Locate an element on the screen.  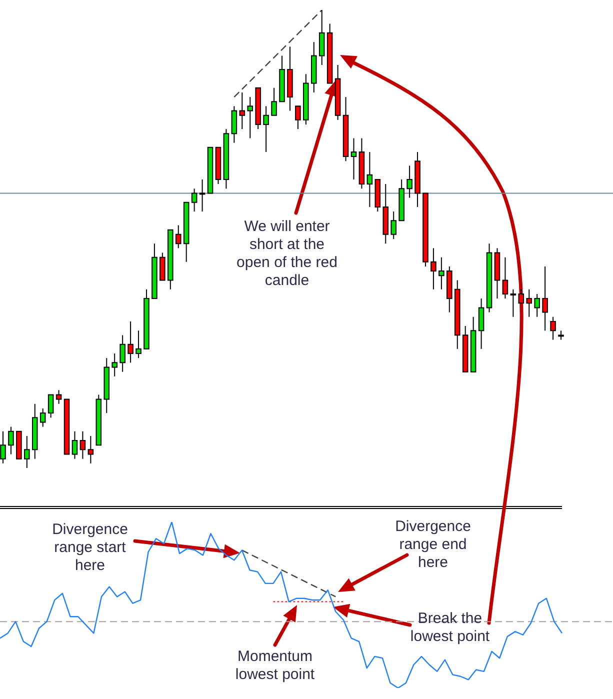
annotation: Break the lowest point is located at coordinates (450, 628).